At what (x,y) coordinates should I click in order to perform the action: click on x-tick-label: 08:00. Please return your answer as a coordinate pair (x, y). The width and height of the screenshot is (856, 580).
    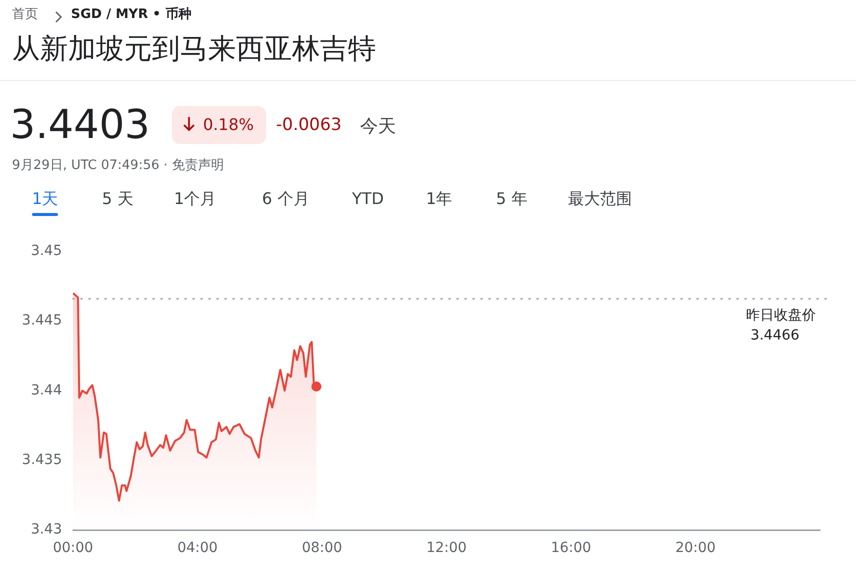
    Looking at the image, I should click on (322, 548).